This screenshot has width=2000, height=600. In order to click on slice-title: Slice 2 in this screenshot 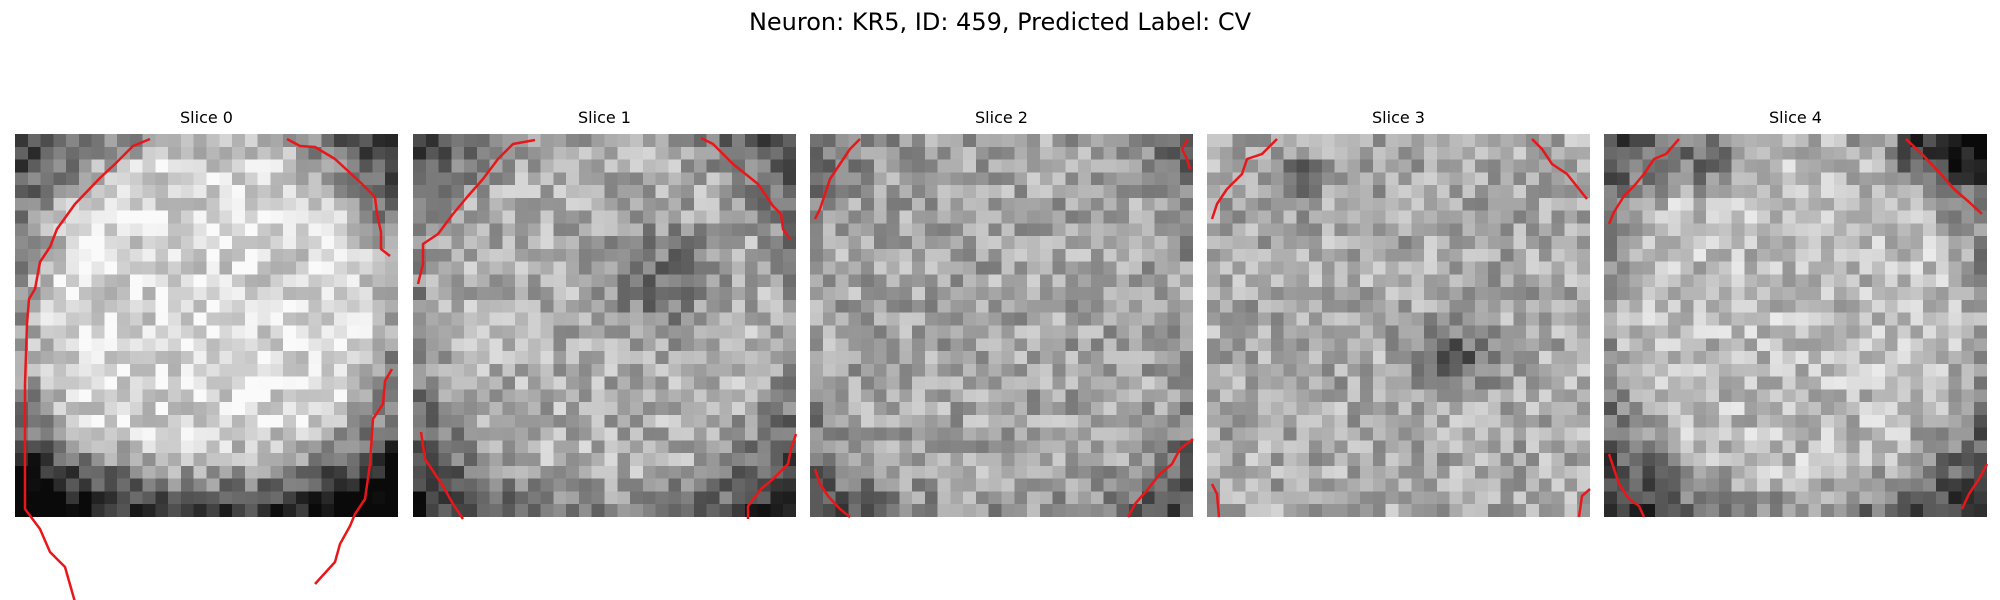, I will do `click(1001, 117)`.